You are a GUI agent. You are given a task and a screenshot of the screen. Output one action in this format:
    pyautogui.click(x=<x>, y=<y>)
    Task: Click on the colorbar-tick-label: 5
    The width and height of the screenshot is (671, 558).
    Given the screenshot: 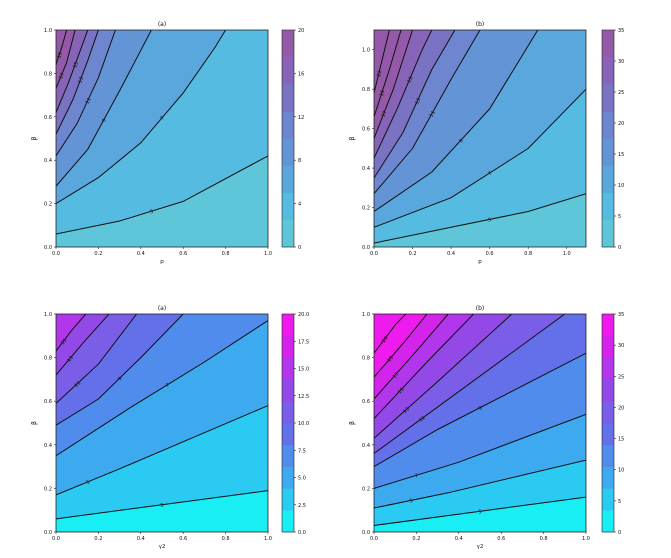 What is the action you would take?
    pyautogui.click(x=619, y=217)
    